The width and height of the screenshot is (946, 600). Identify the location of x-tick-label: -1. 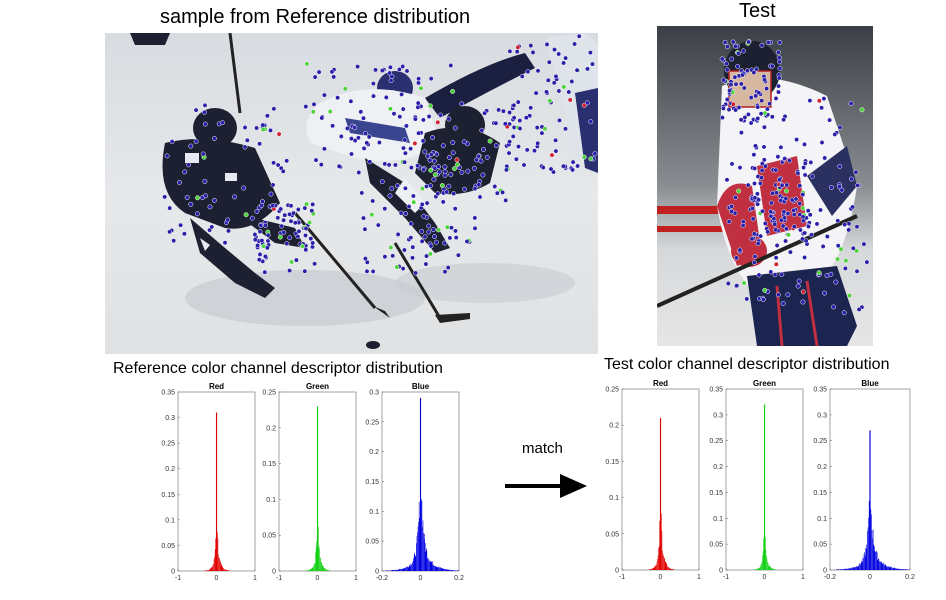
(622, 577).